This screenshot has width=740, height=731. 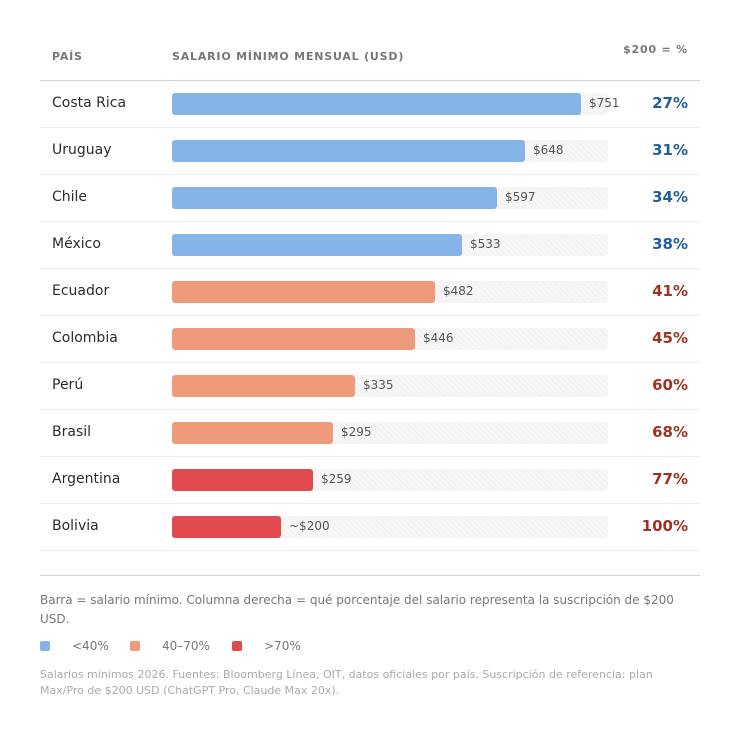 What do you see at coordinates (356, 432) in the screenshot?
I see `salary-value-label: $295` at bounding box center [356, 432].